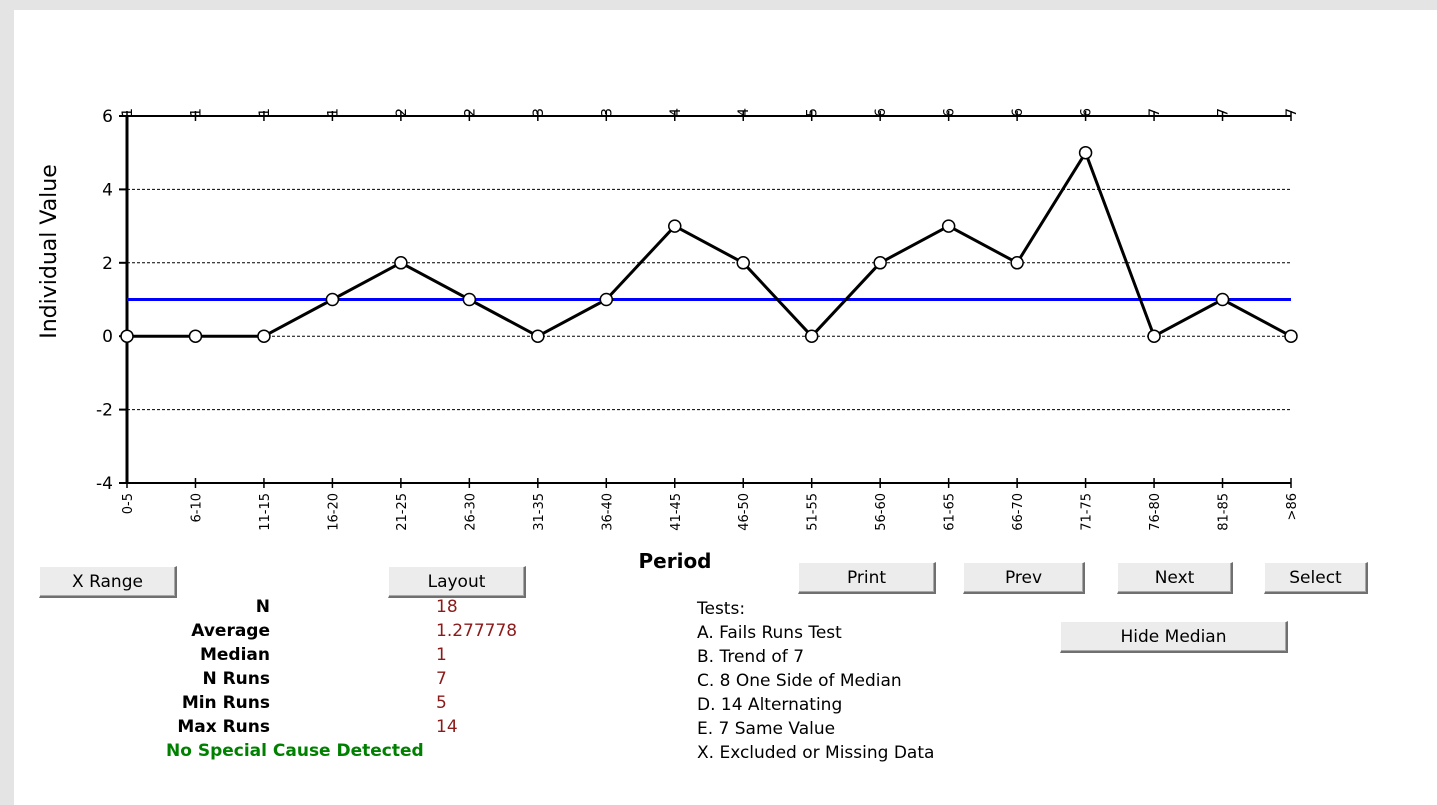 This screenshot has width=1437, height=805. Describe the element at coordinates (107, 190) in the screenshot. I see `y-tick-label: 4` at that location.